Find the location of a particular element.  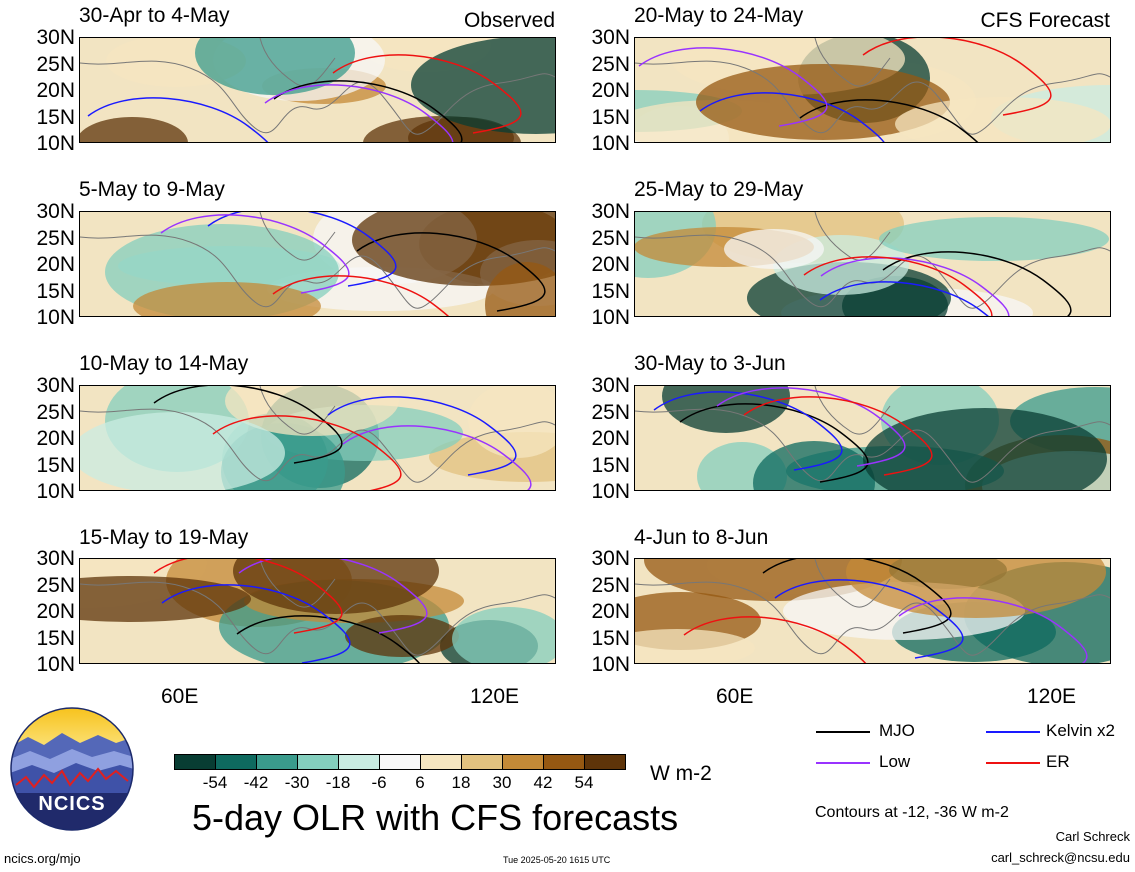

contours-note: Contours at -12, -36 W m-2 is located at coordinates (912, 812).